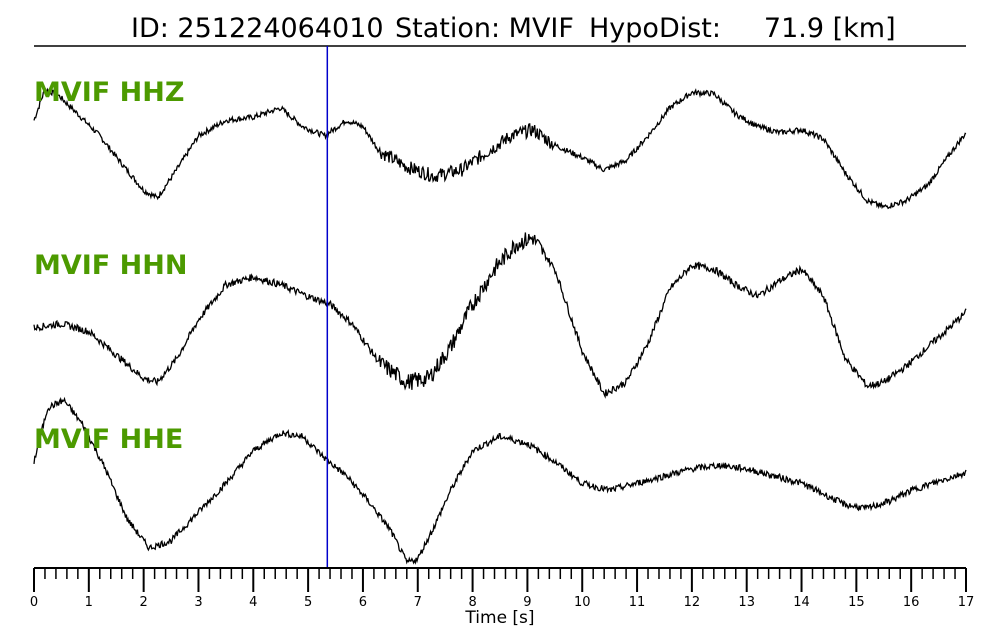 This screenshot has height=640, width=1000. Describe the element at coordinates (692, 602) in the screenshot. I see `x-tick-label: 12` at that location.